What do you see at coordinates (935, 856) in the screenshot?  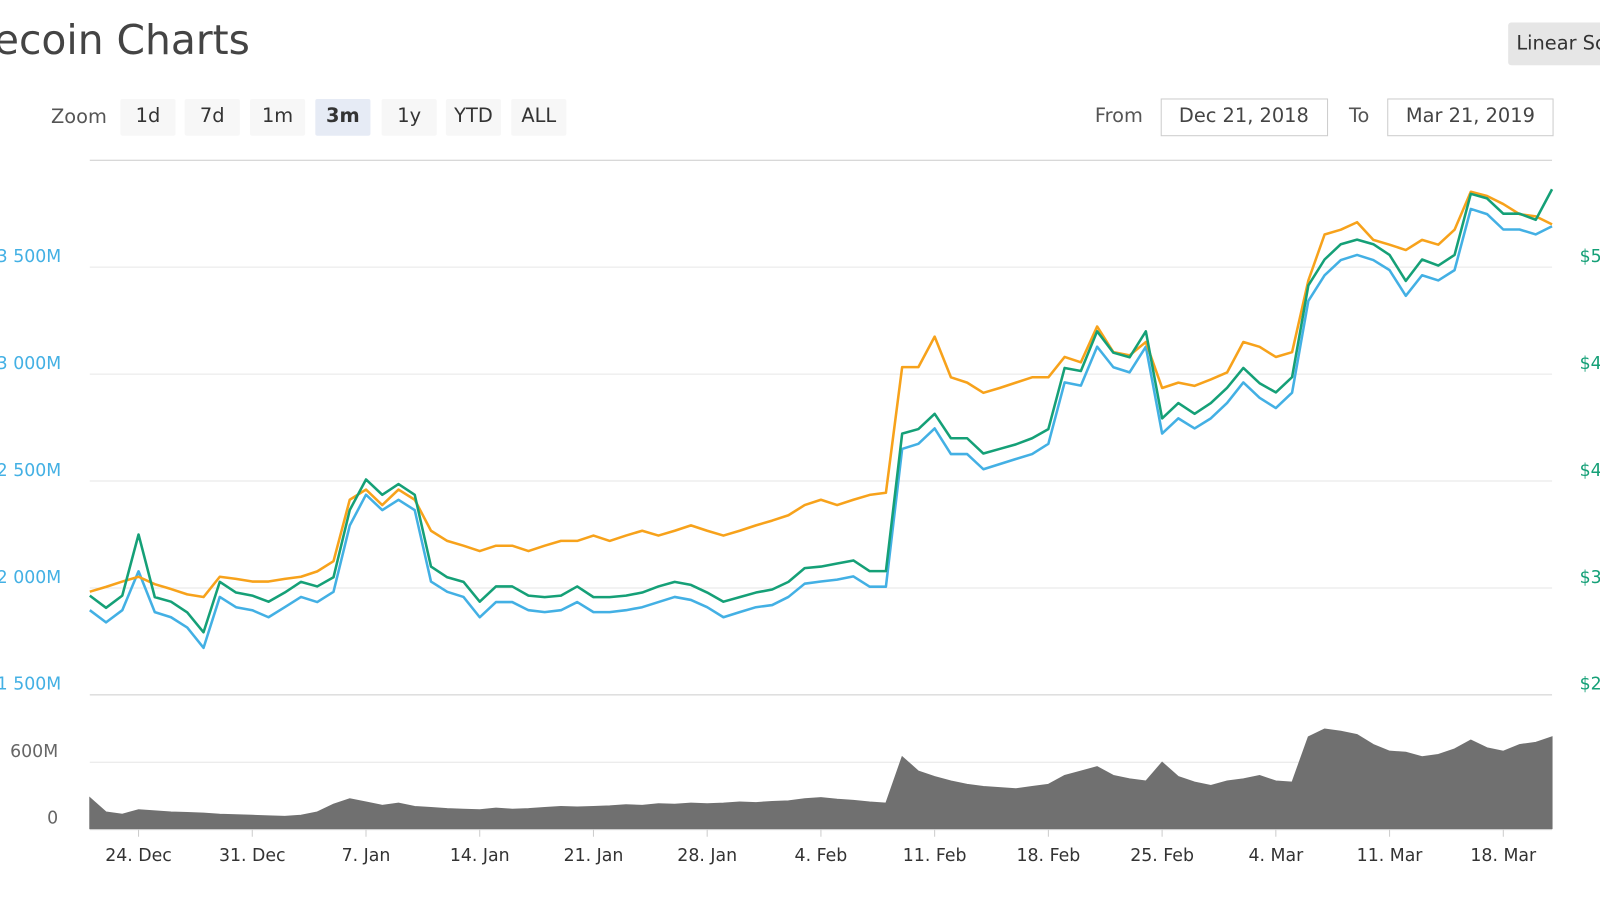 I see `x-tick-label: 11. Feb` at bounding box center [935, 856].